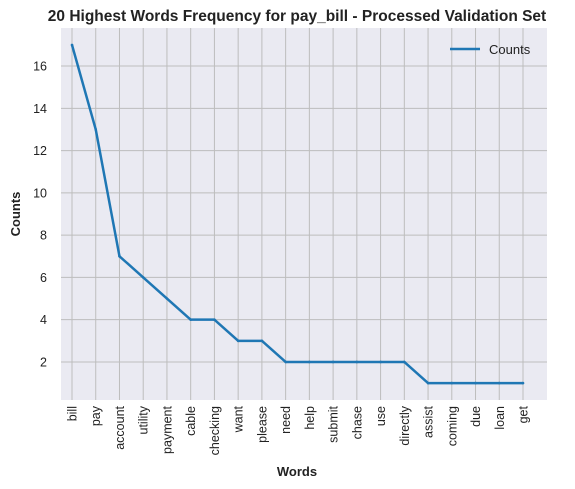 The width and height of the screenshot is (575, 489). I want to click on data-point-use, so click(380, 362).